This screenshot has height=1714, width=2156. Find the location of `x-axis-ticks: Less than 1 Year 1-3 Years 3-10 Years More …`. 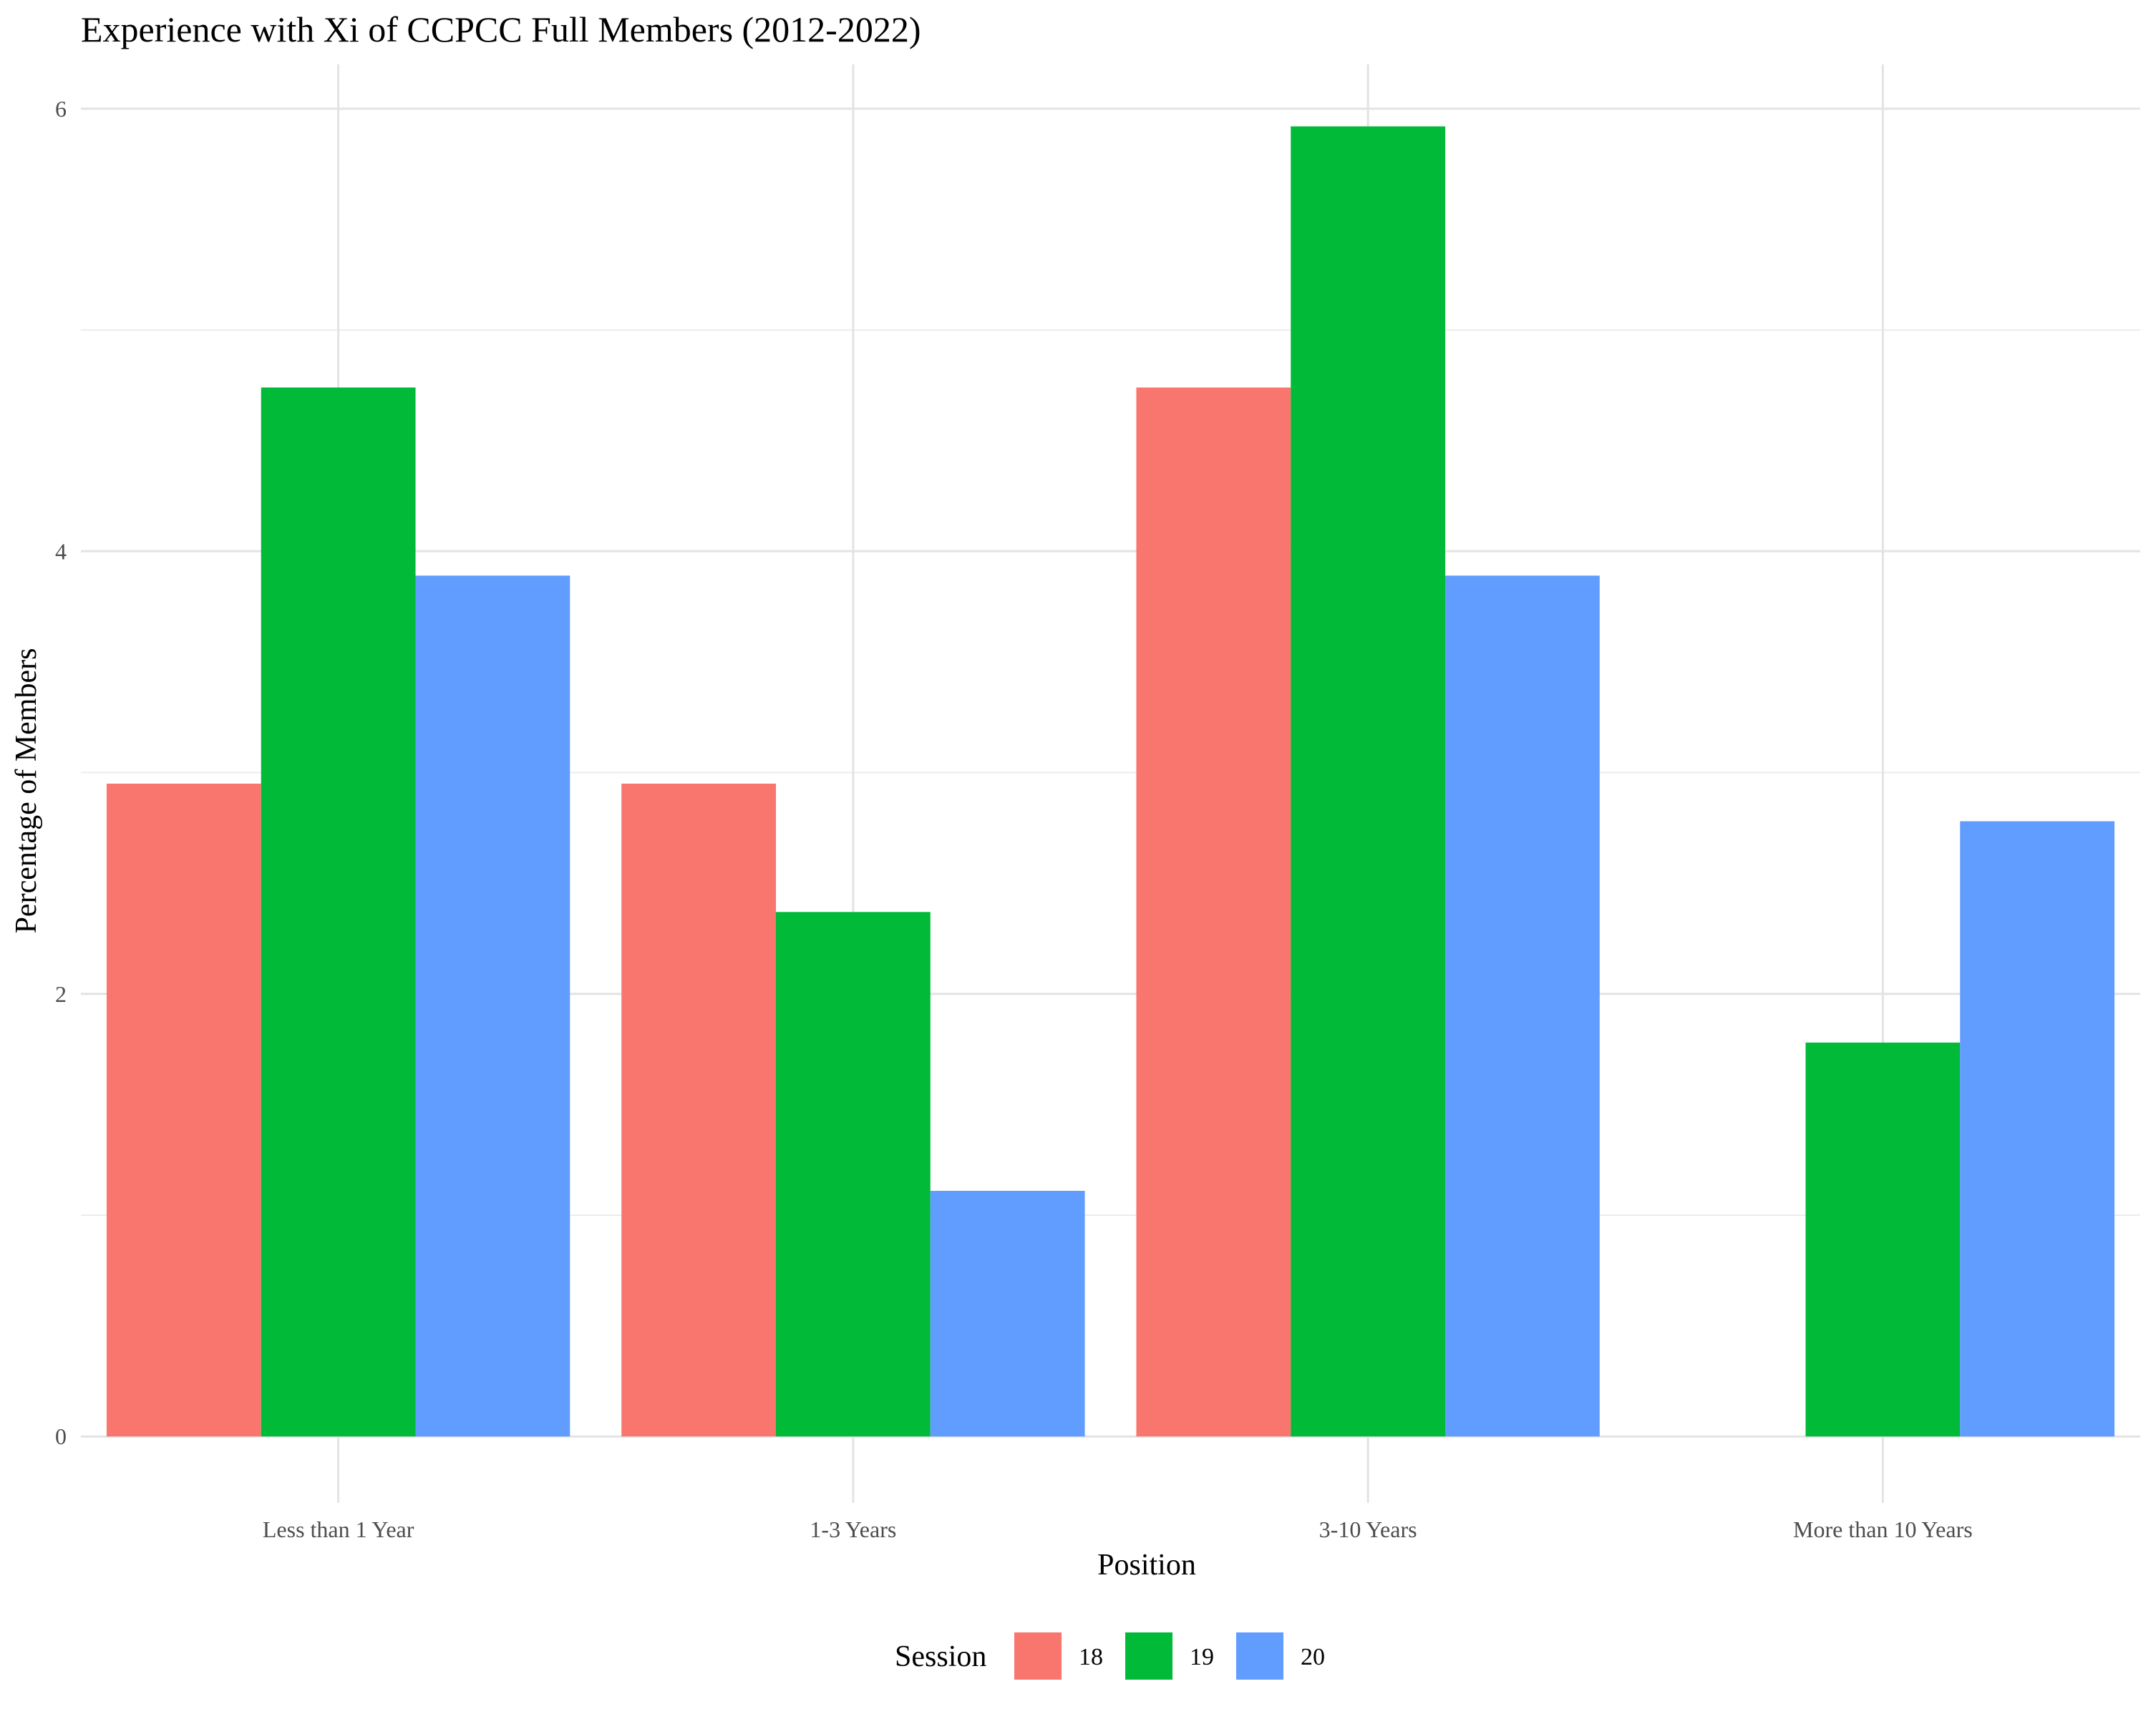

x-axis-ticks: Less than 1 Year 1-3 Years 3-10 Years More … is located at coordinates (1118, 1529).